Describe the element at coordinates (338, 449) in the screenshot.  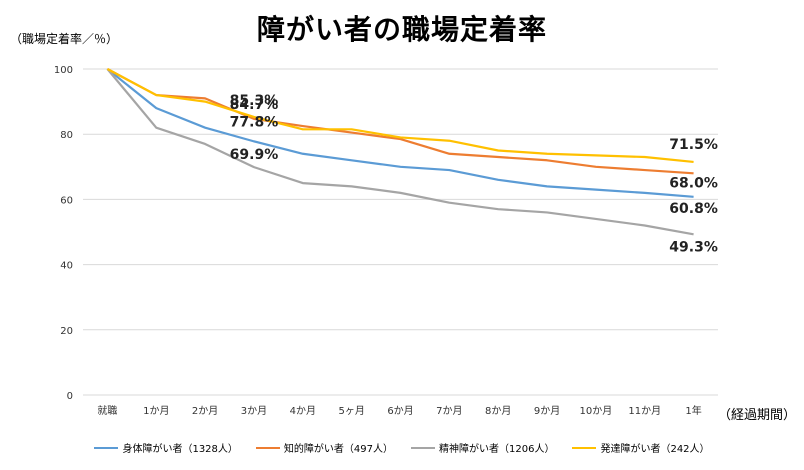
I see `legend-label: 知的障がい者（497人）` at that location.